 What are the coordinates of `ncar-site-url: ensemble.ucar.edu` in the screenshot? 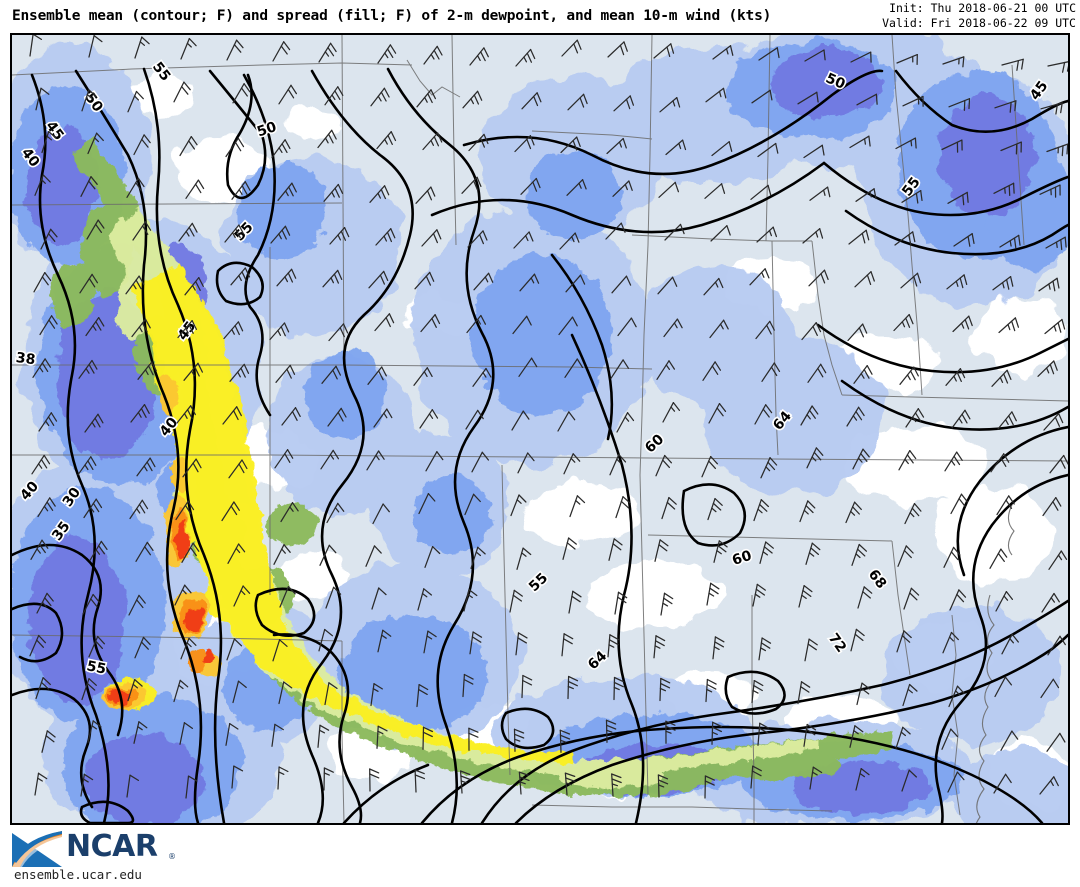 It's located at (78, 874).